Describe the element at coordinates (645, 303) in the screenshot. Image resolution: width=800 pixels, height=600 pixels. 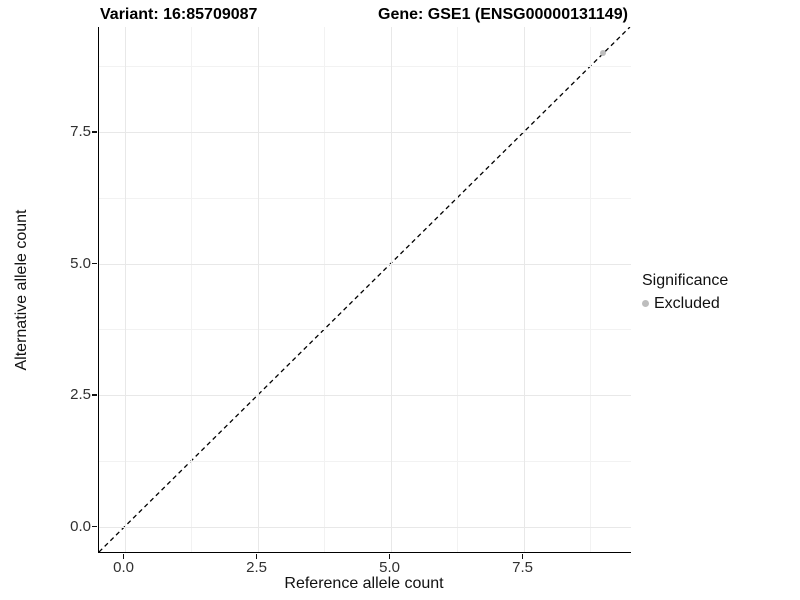
I see `legend-circle-icon` at that location.